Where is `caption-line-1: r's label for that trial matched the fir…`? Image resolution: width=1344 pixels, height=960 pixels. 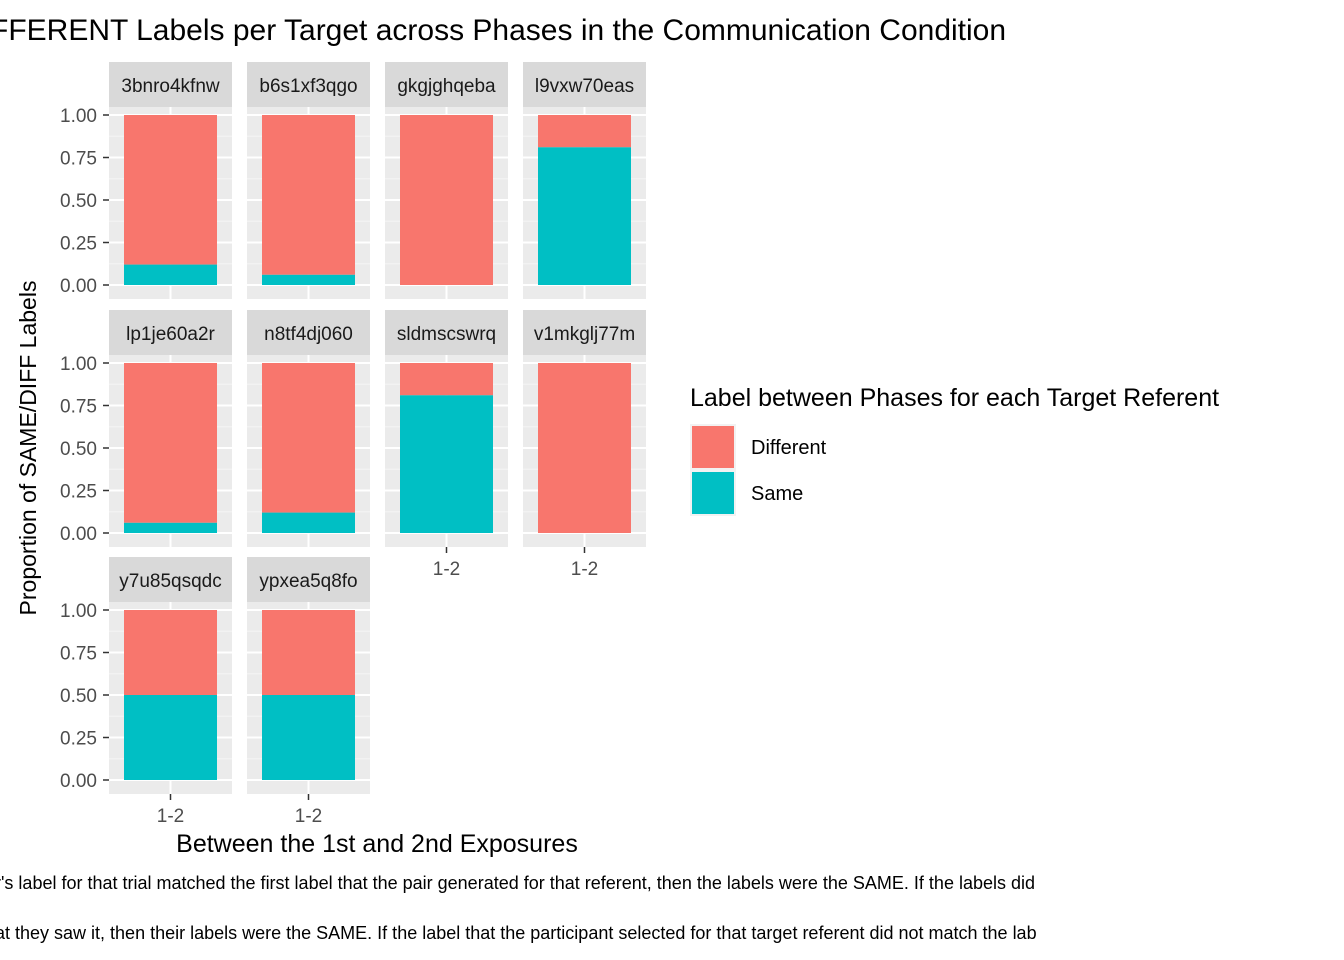 caption-line-1: r's label for that trial matched the fir… is located at coordinates (517, 883).